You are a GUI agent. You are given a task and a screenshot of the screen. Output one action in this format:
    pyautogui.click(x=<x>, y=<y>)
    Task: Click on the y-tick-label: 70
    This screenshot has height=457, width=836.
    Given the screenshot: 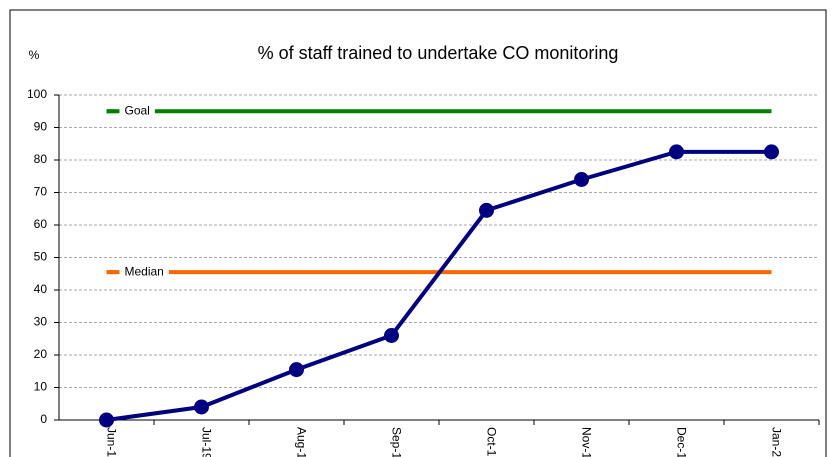 What is the action you would take?
    pyautogui.click(x=41, y=192)
    